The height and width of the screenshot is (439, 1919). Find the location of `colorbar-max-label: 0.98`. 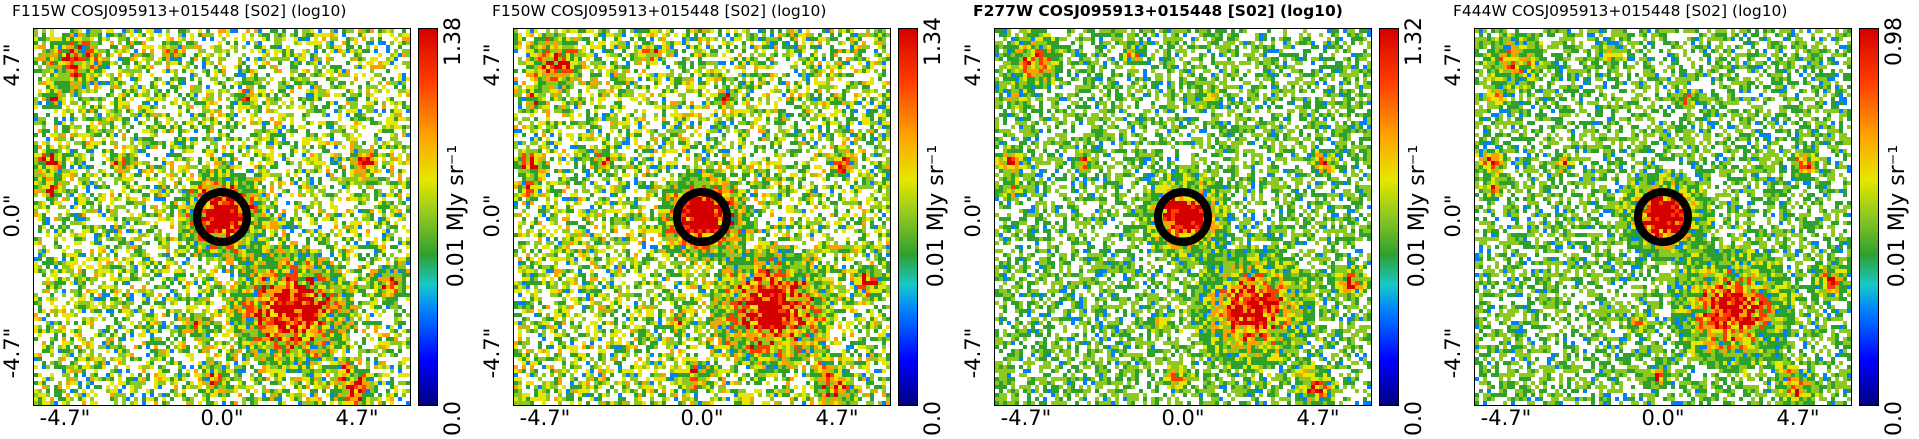

colorbar-max-label: 0.98 is located at coordinates (1894, 41).